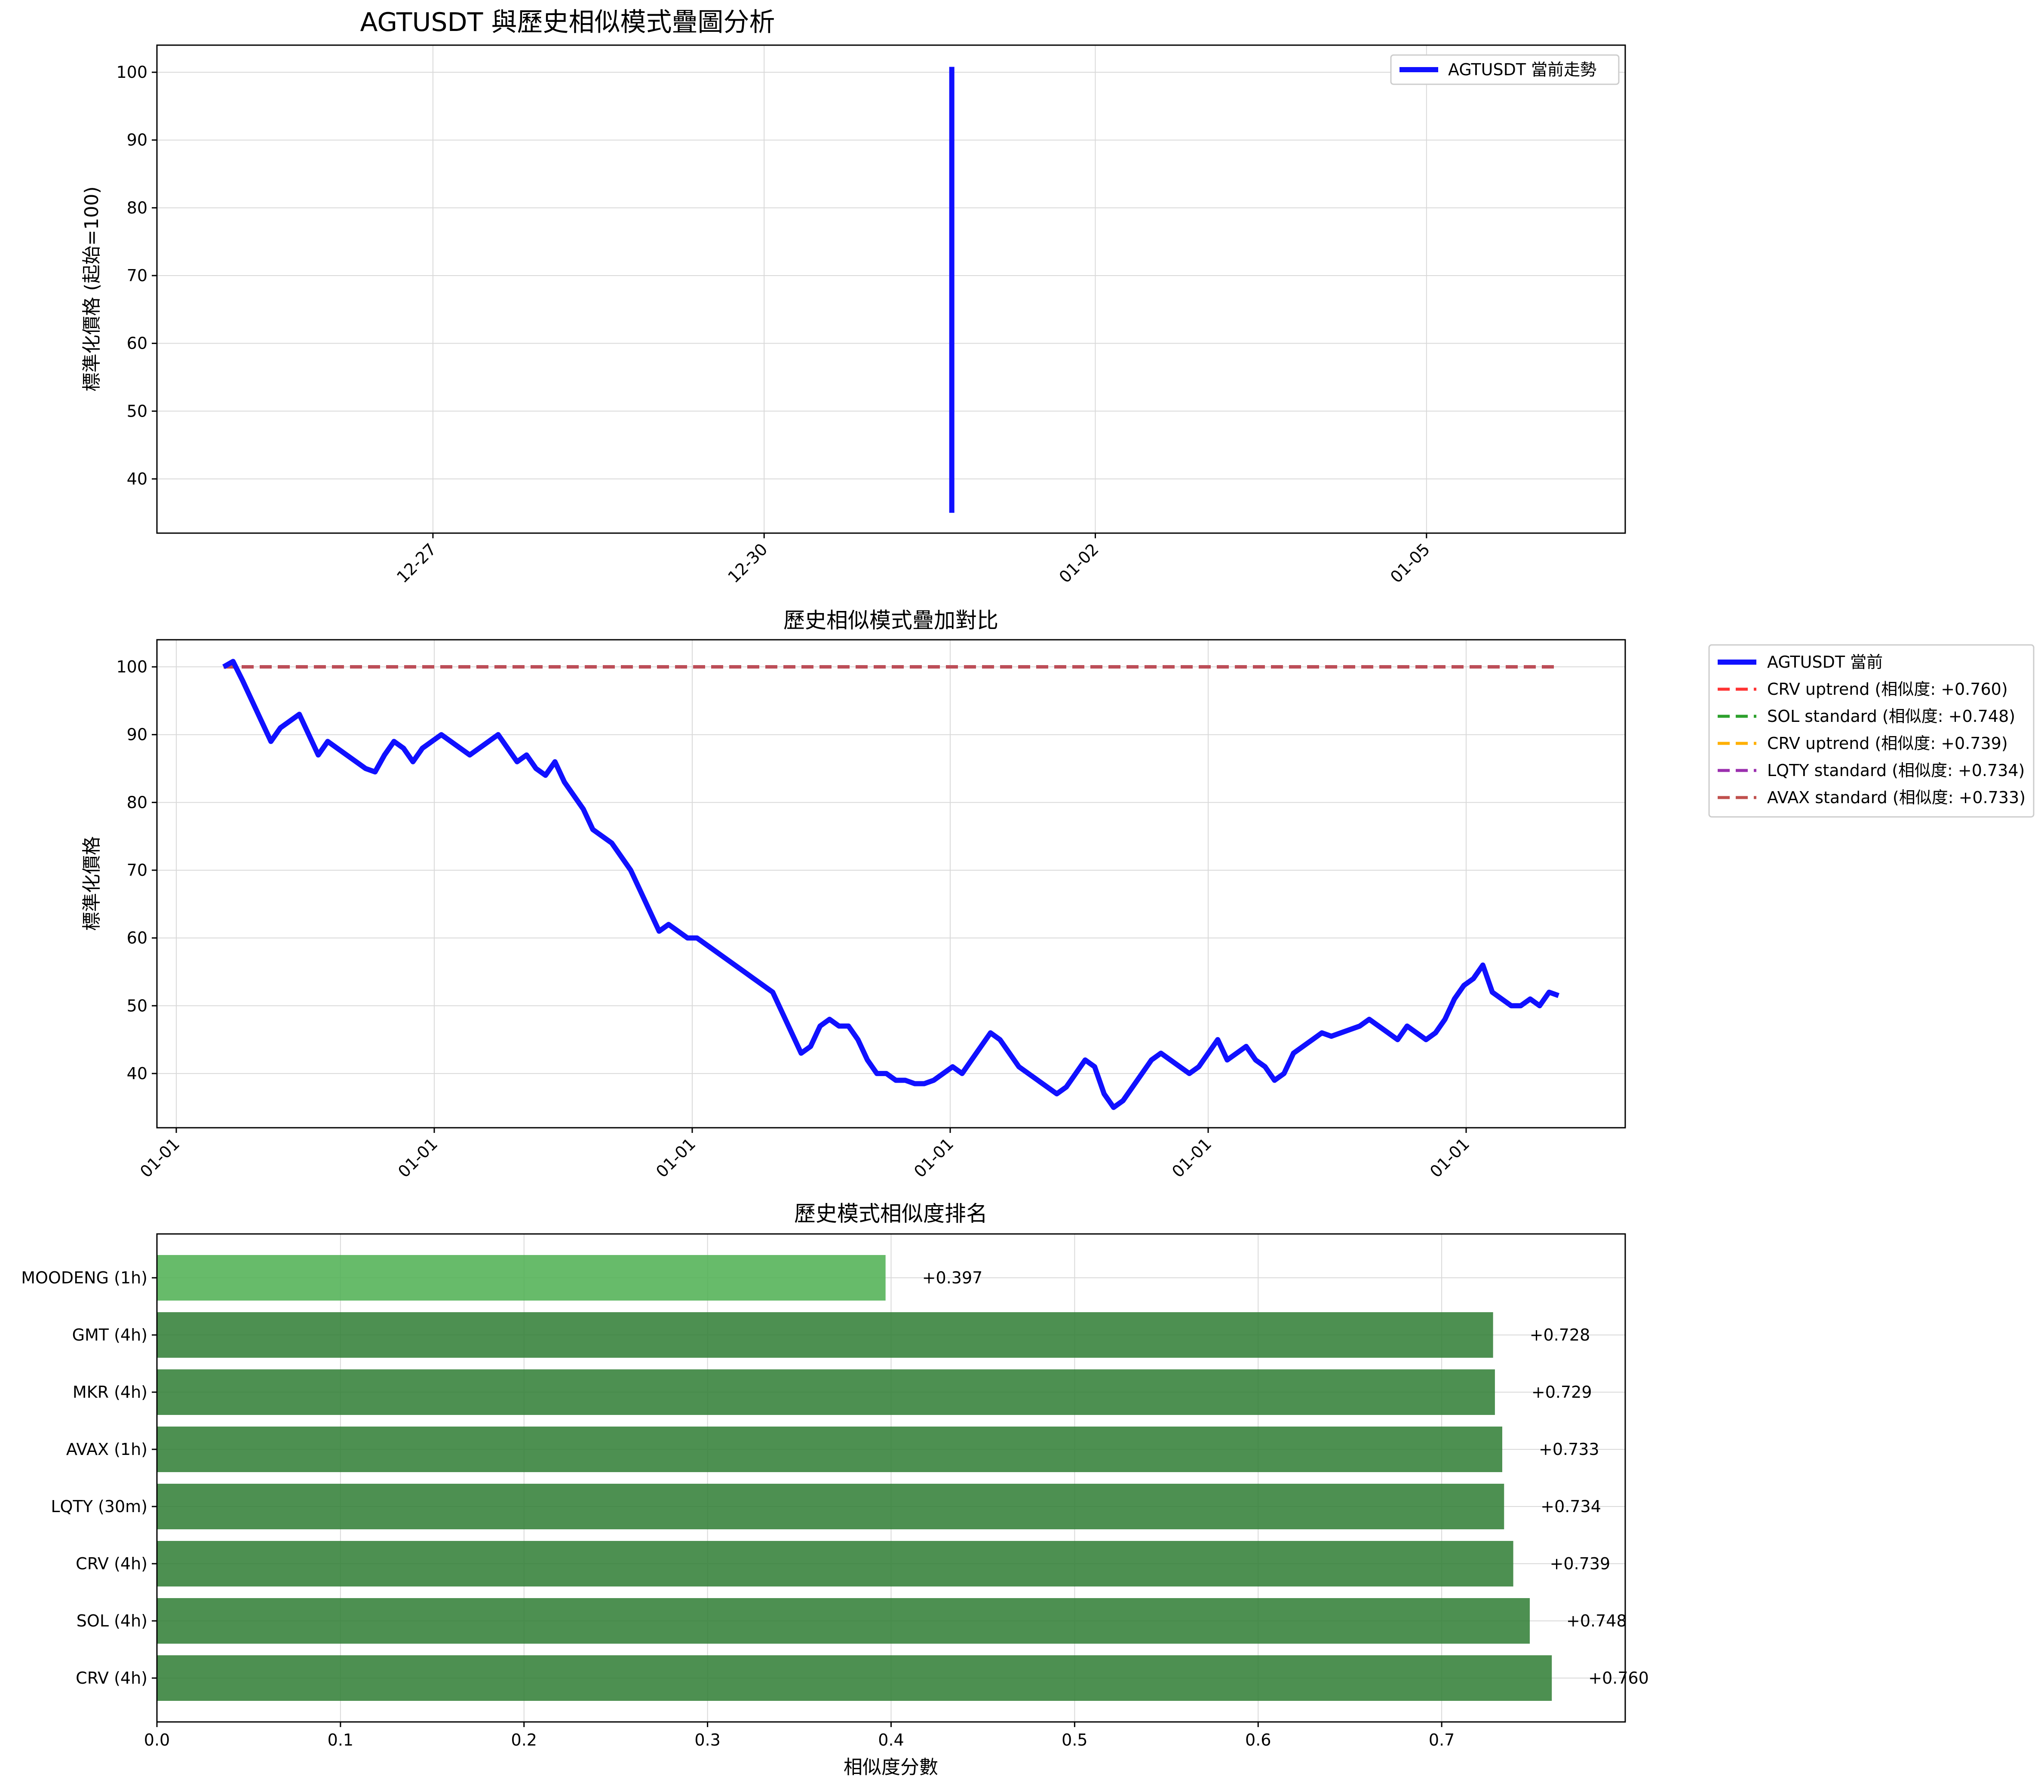  Describe the element at coordinates (92, 288) in the screenshot. I see `panel1-y-axis-label: 標準化價格 (起始=100)` at that location.